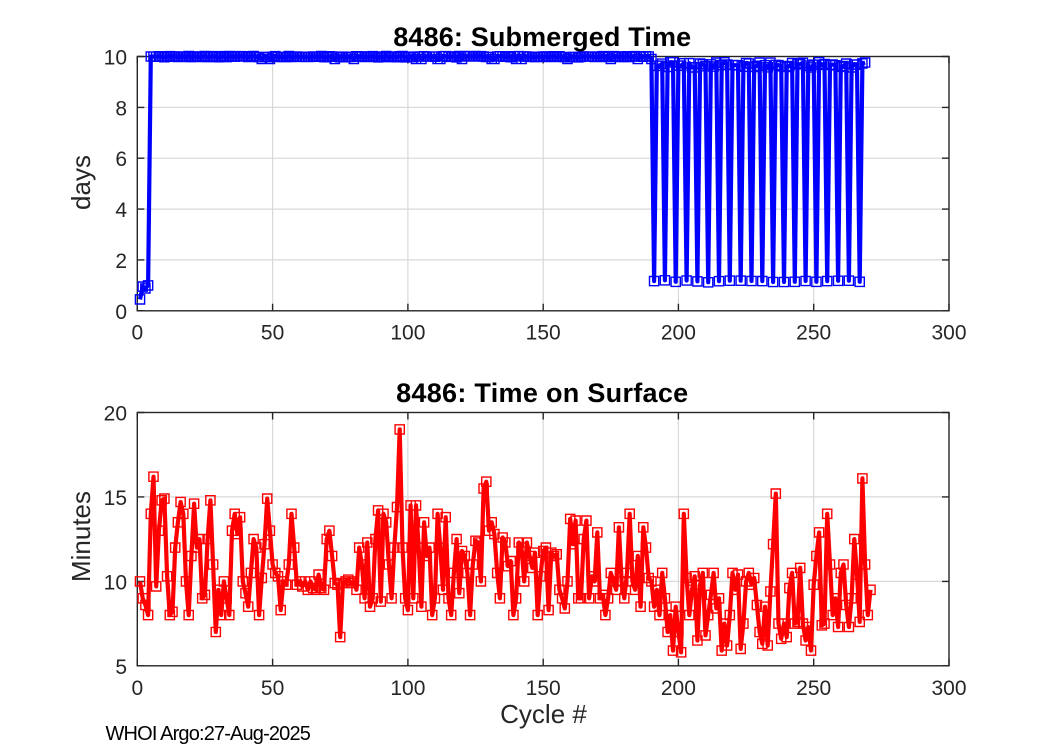  I want to click on svg-text: 8486: Submerged Time, so click(542, 37).